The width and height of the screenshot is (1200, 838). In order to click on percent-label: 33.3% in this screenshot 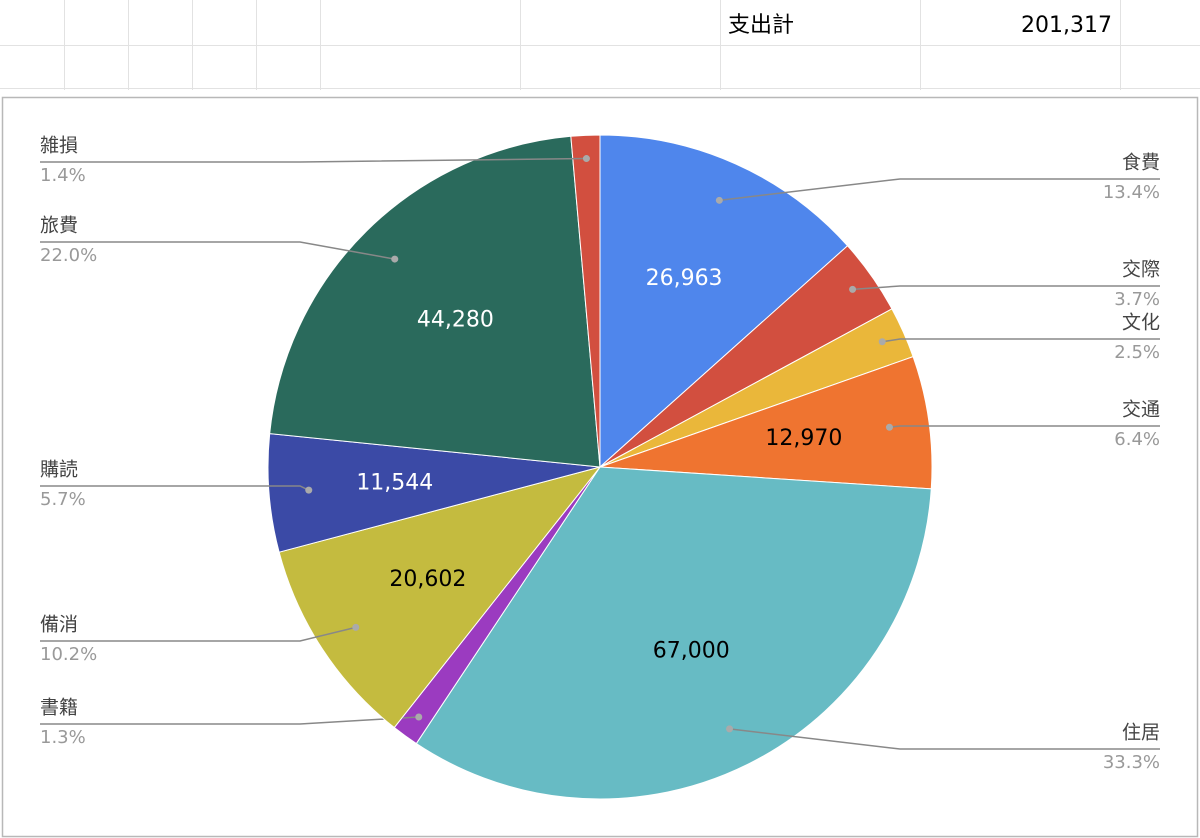, I will do `click(1131, 762)`.